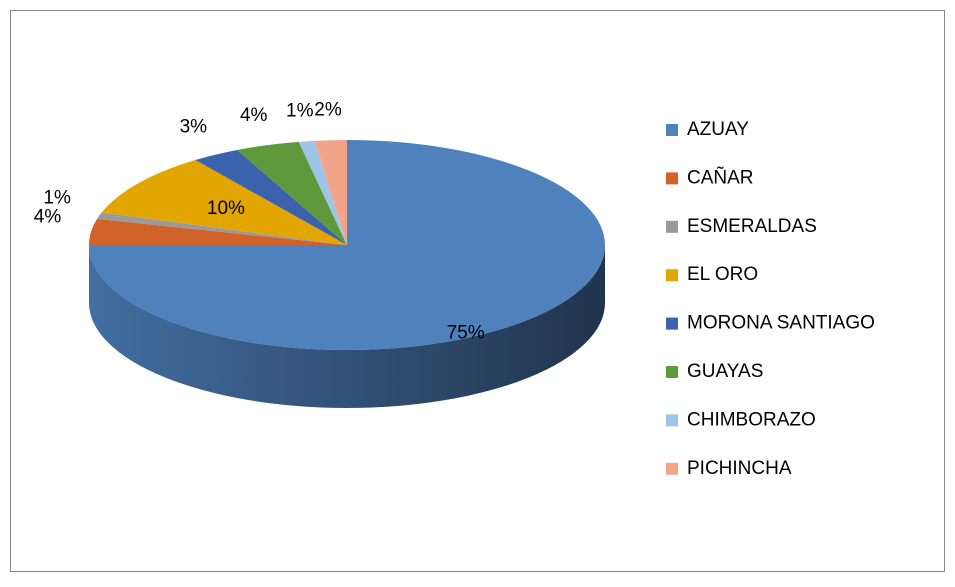  What do you see at coordinates (752, 226) in the screenshot?
I see `legend-label: ESMERALDAS` at bounding box center [752, 226].